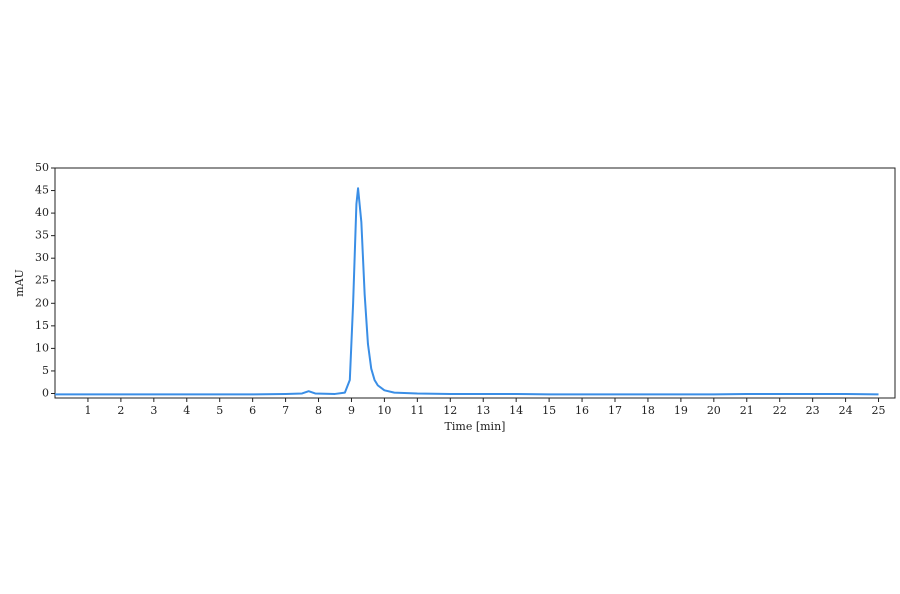 The height and width of the screenshot is (594, 900). What do you see at coordinates (153, 410) in the screenshot?
I see `x-tick-label: 3` at bounding box center [153, 410].